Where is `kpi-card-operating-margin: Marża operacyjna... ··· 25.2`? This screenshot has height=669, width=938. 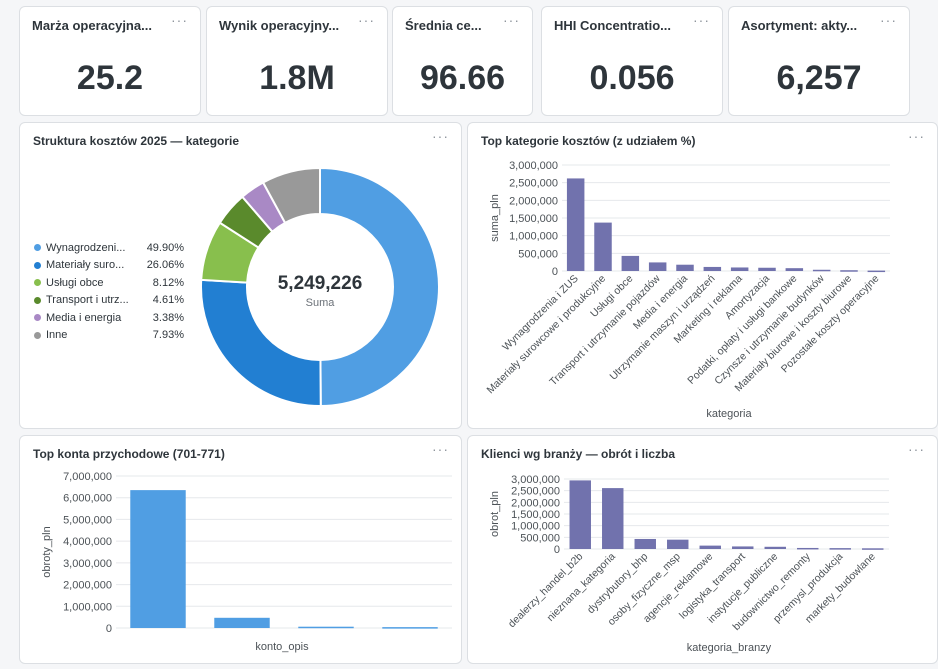
kpi-card-operating-margin: Marża operacyjna... ··· 25.2 is located at coordinates (110, 61).